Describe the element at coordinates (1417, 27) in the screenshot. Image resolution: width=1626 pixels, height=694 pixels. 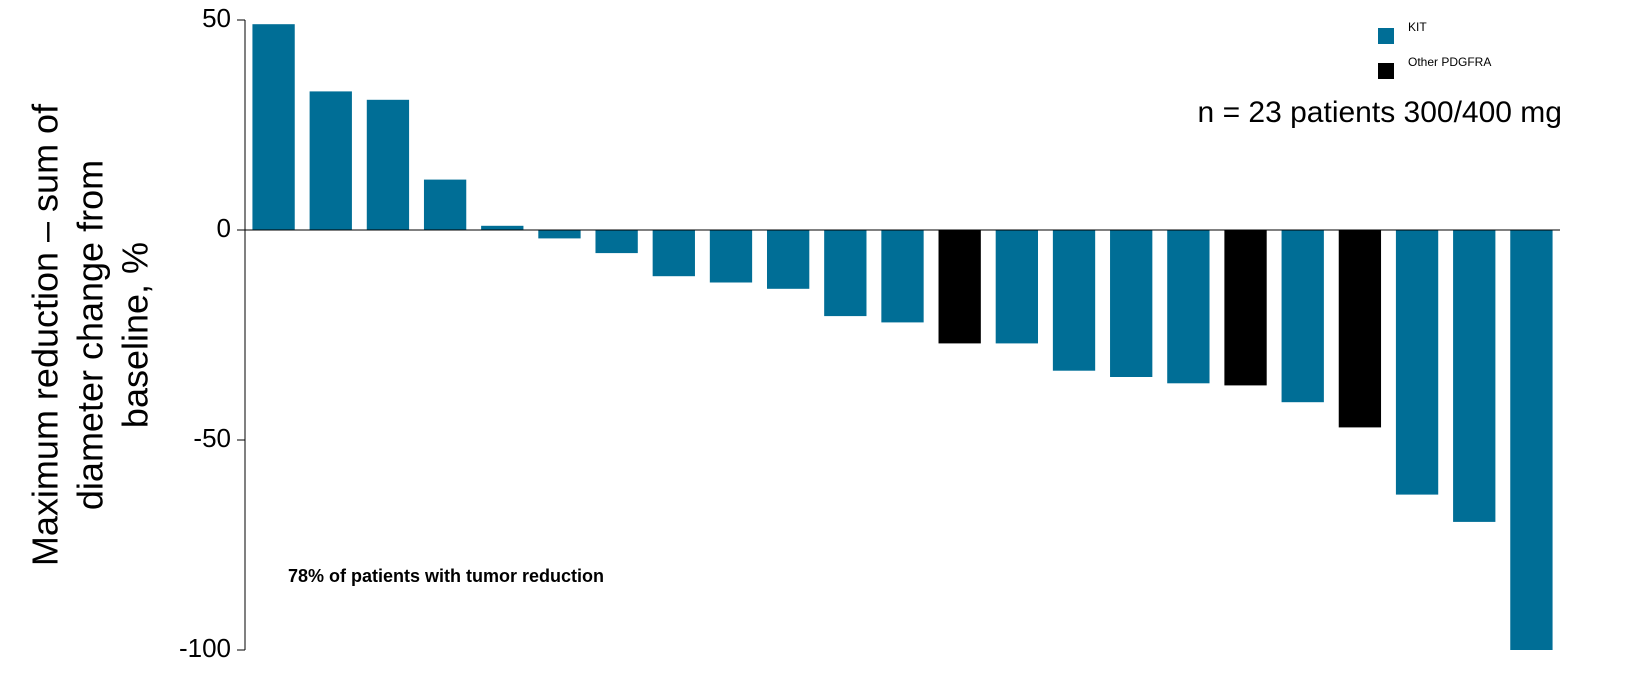
I see `legend-label: KIT` at that location.